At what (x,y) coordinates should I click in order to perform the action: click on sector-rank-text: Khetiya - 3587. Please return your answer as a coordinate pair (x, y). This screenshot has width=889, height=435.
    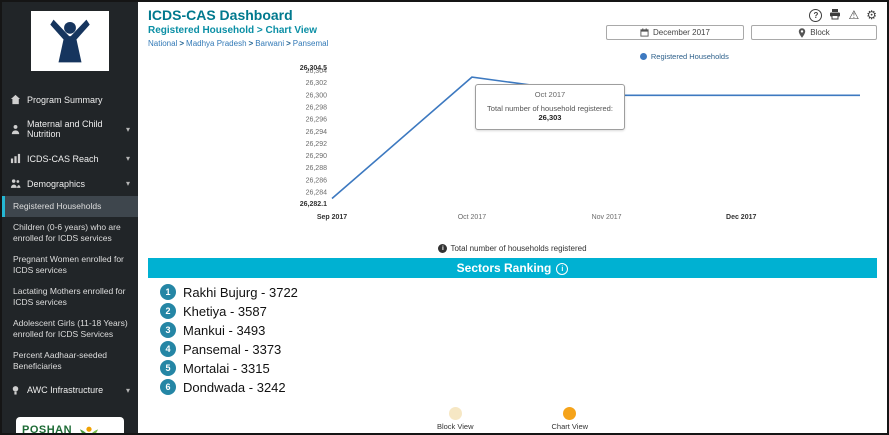
    Looking at the image, I should click on (225, 311).